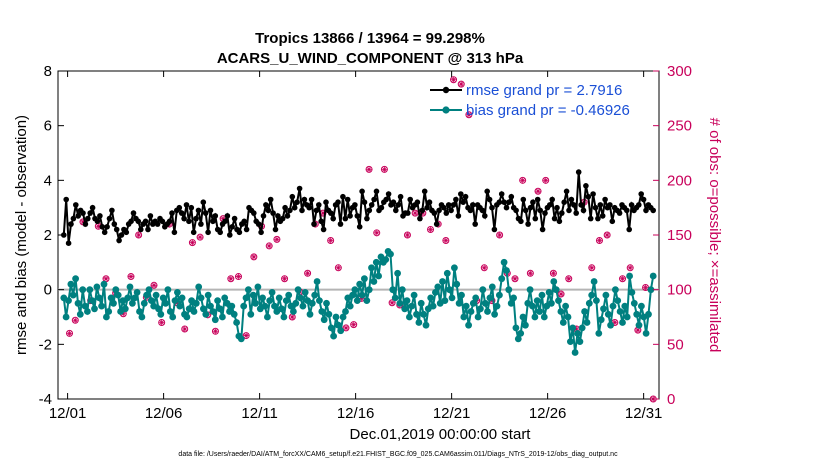  Describe the element at coordinates (548, 413) in the screenshot. I see `x-tick-label: 12/26` at that location.